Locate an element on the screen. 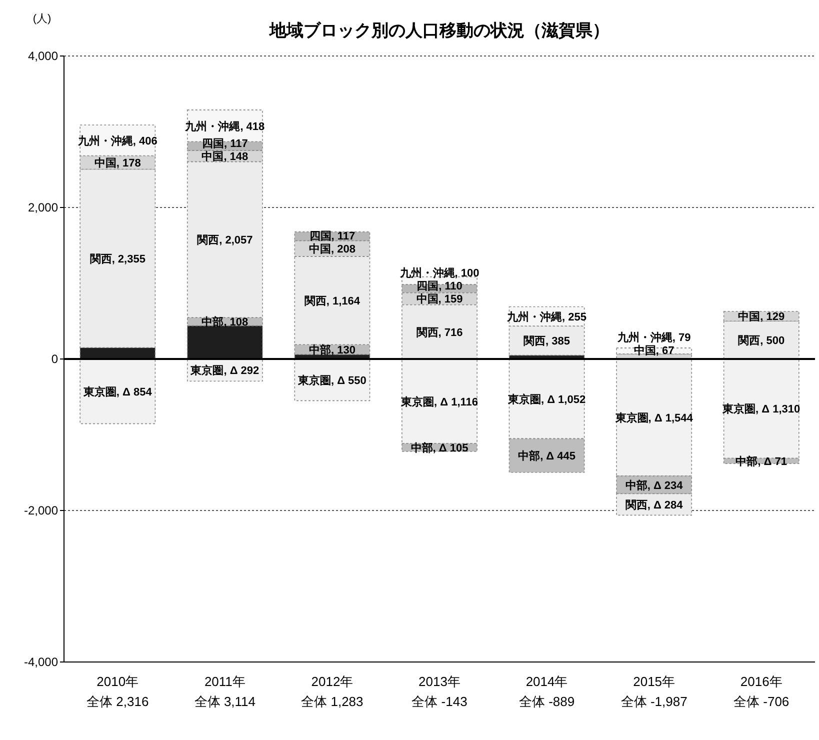  y-axis-title: (人) is located at coordinates (42, 19).